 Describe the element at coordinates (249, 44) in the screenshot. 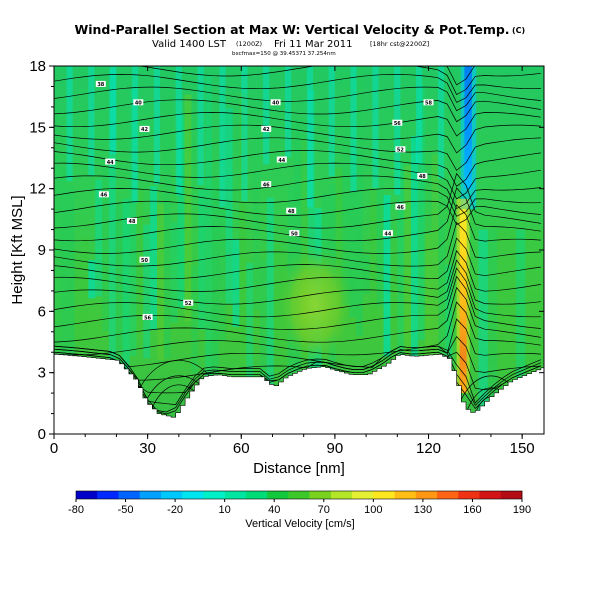

I see `subtitle-run: (1200Z)` at that location.